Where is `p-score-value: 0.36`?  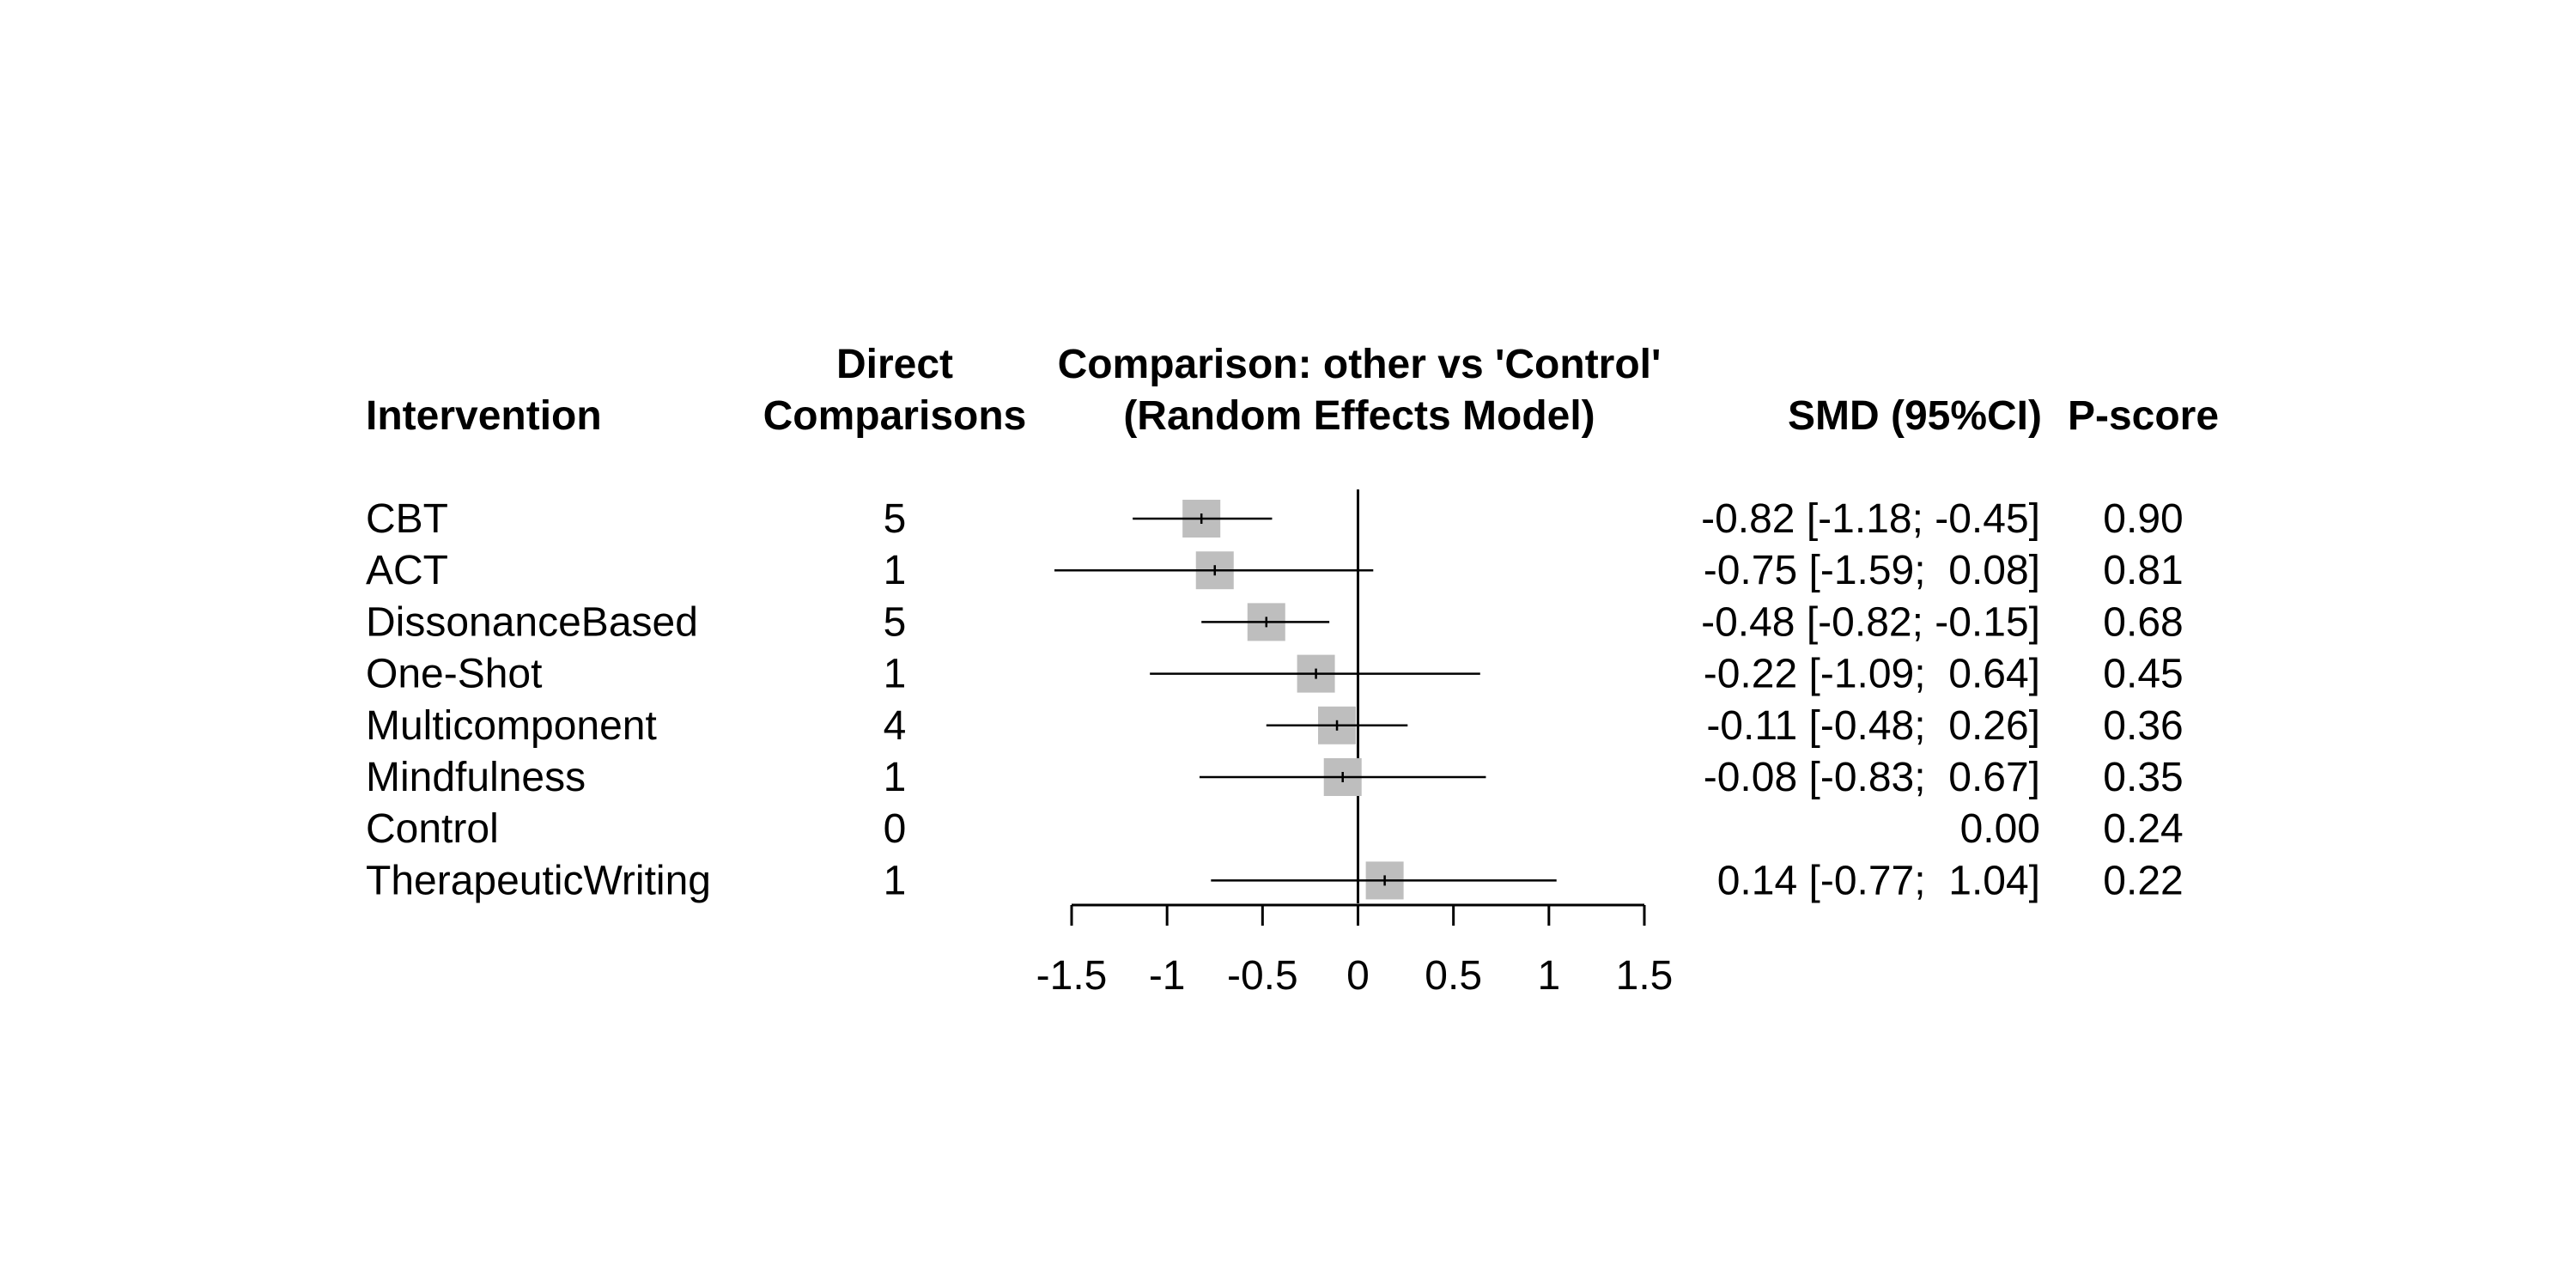
p-score-value: 0.36 is located at coordinates (2143, 726).